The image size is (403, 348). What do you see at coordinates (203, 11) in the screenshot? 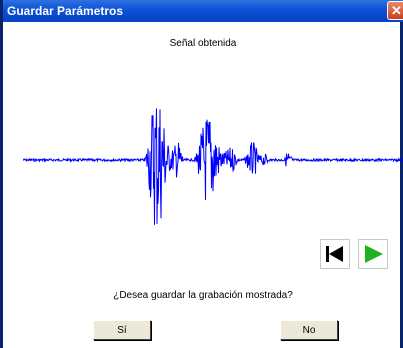
I see `title-bar: Guardar Parámetros ✕` at bounding box center [203, 11].